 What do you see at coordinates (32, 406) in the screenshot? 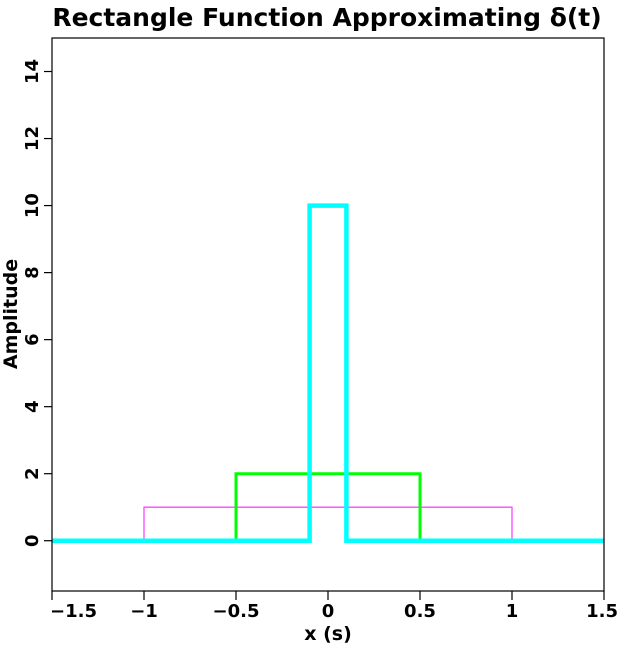
I see `y-tick-label: 4` at bounding box center [32, 406].